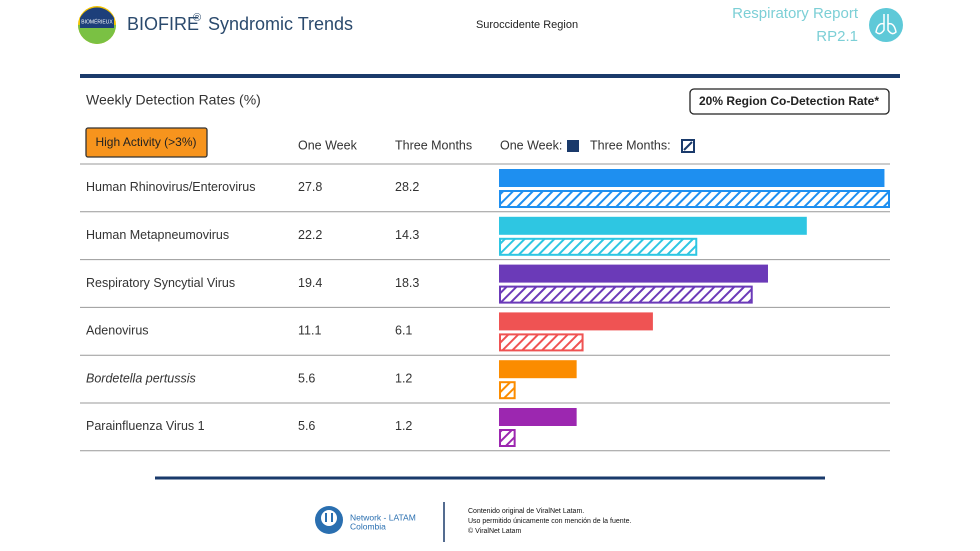 The height and width of the screenshot is (551, 980). I want to click on report-code: RP2.1, so click(837, 36).